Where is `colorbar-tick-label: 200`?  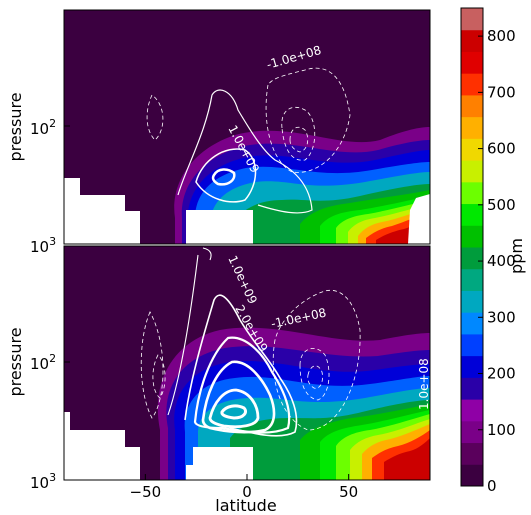
colorbar-tick-label: 200 is located at coordinates (501, 374).